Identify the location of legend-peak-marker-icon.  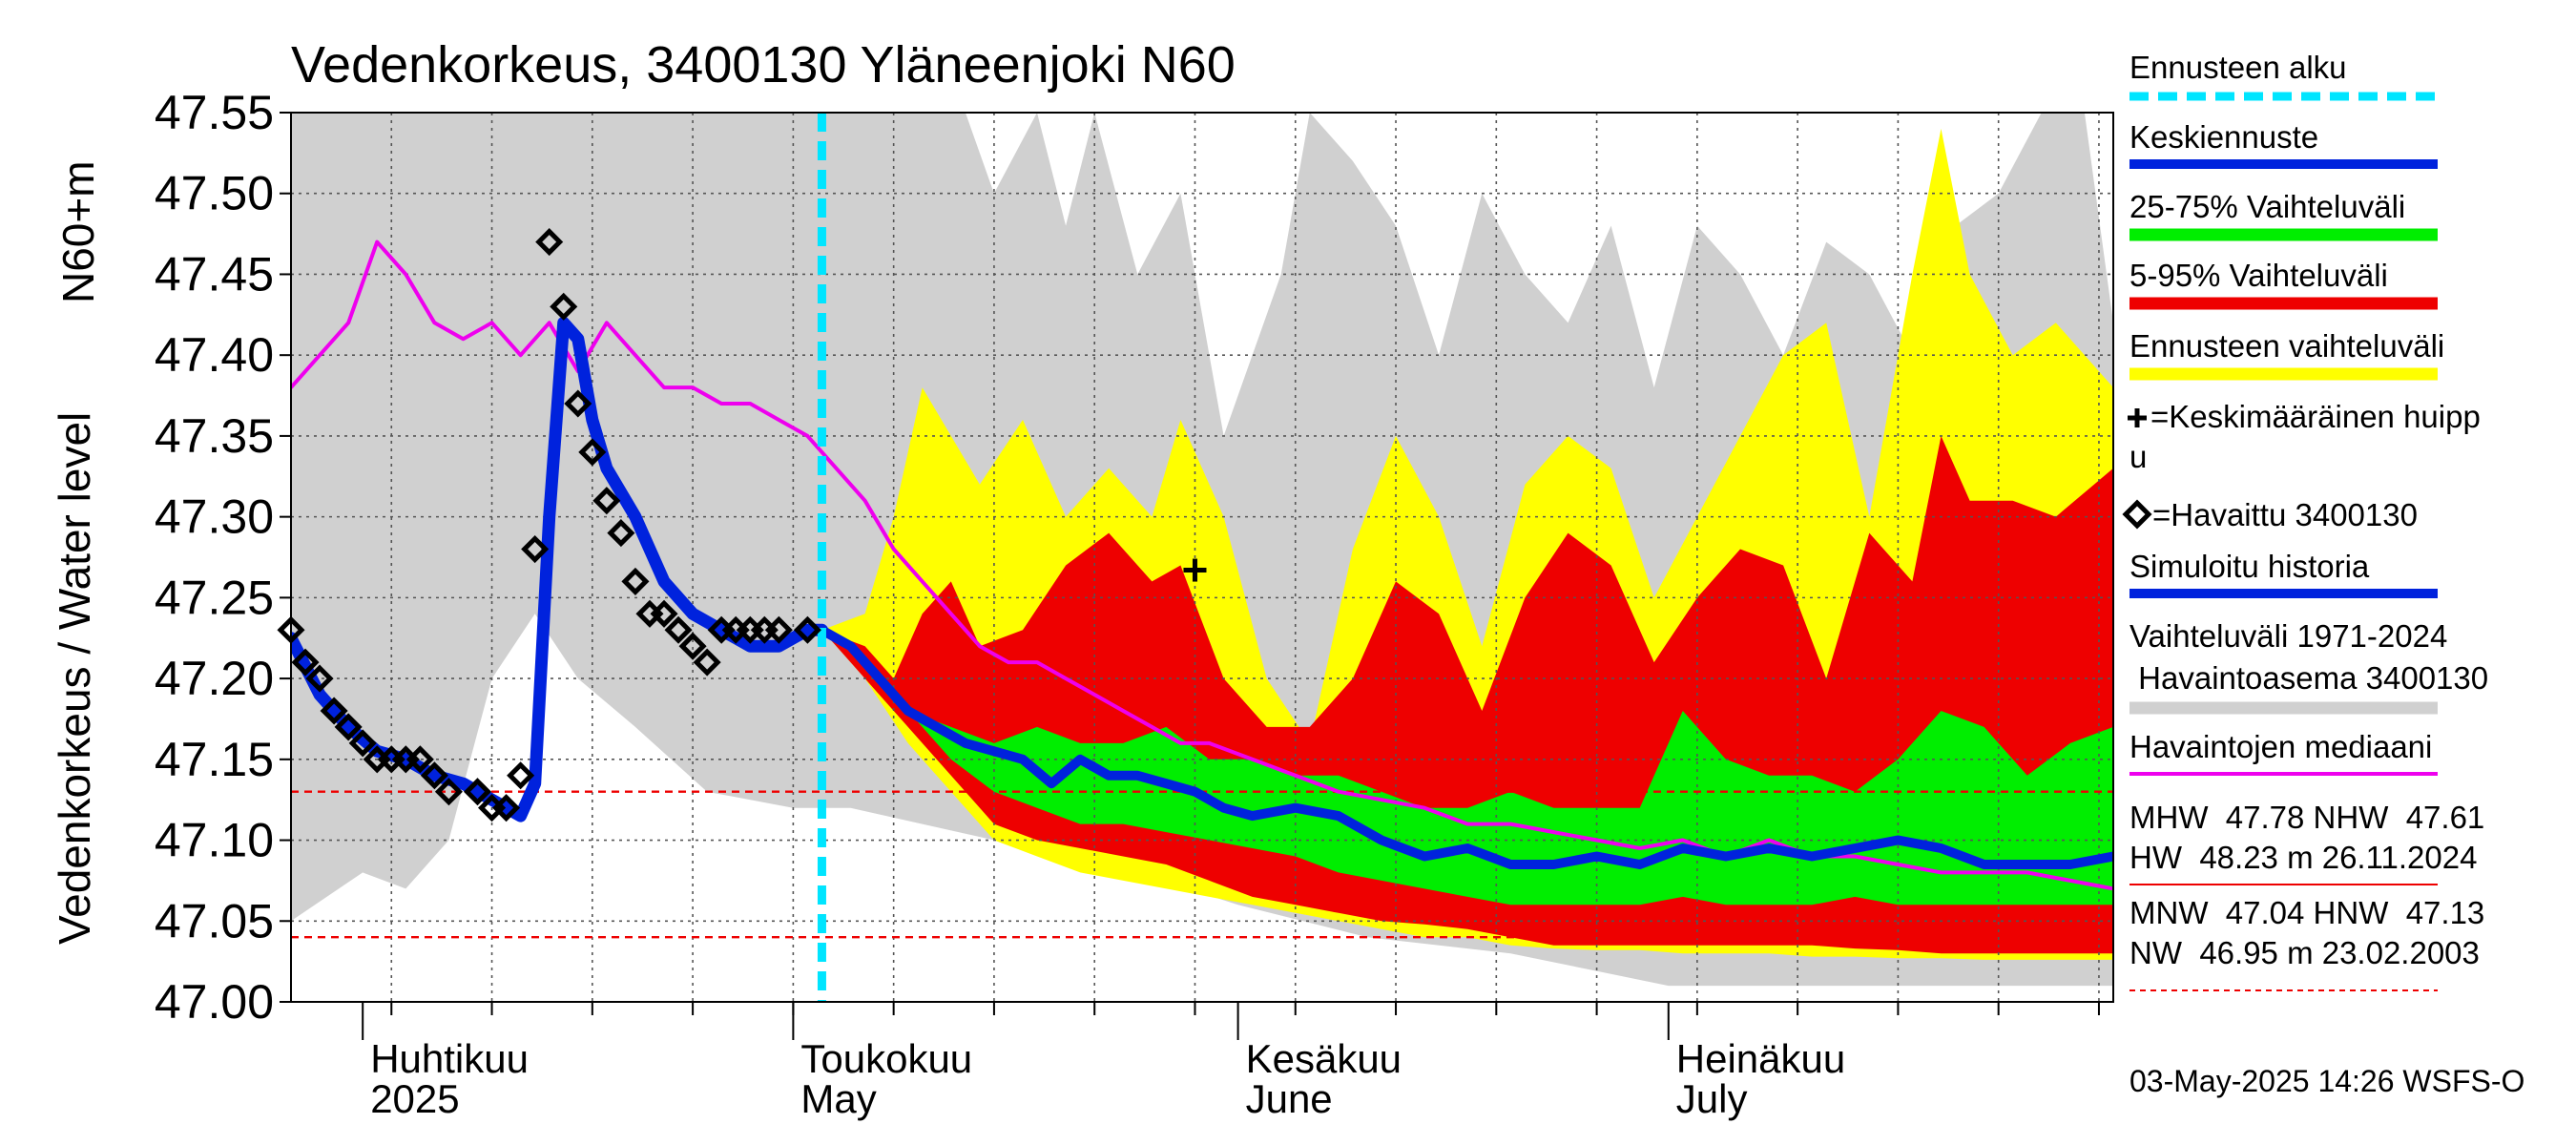
(2137, 418).